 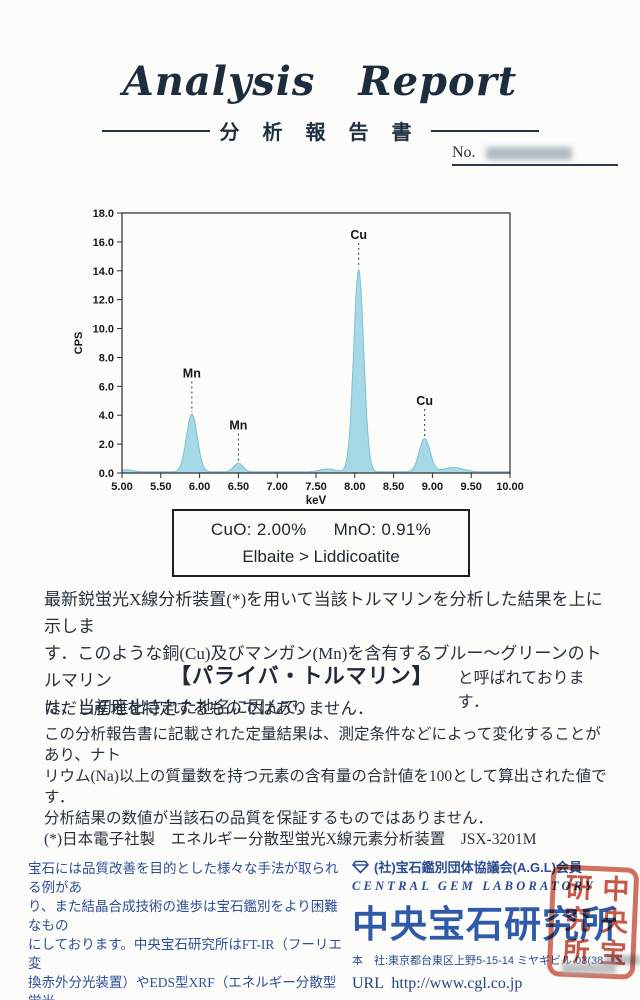 I want to click on x-tick-label: 7.00, so click(x=276, y=487).